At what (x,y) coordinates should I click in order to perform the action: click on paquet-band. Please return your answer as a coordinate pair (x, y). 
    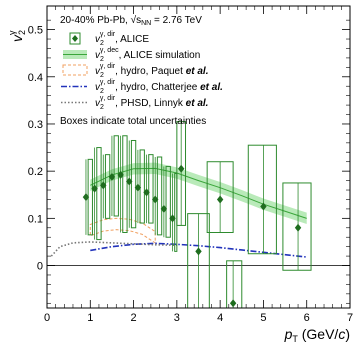
    Looking at the image, I should click on (122, 230).